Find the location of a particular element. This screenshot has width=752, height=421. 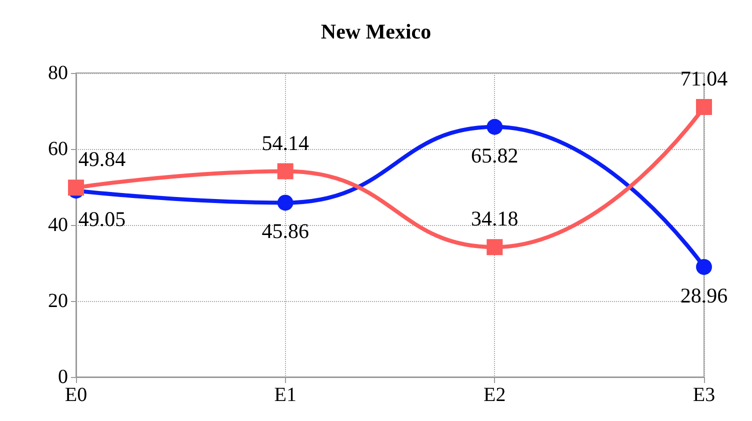

y-tick-label: 40 is located at coordinates (58, 225).